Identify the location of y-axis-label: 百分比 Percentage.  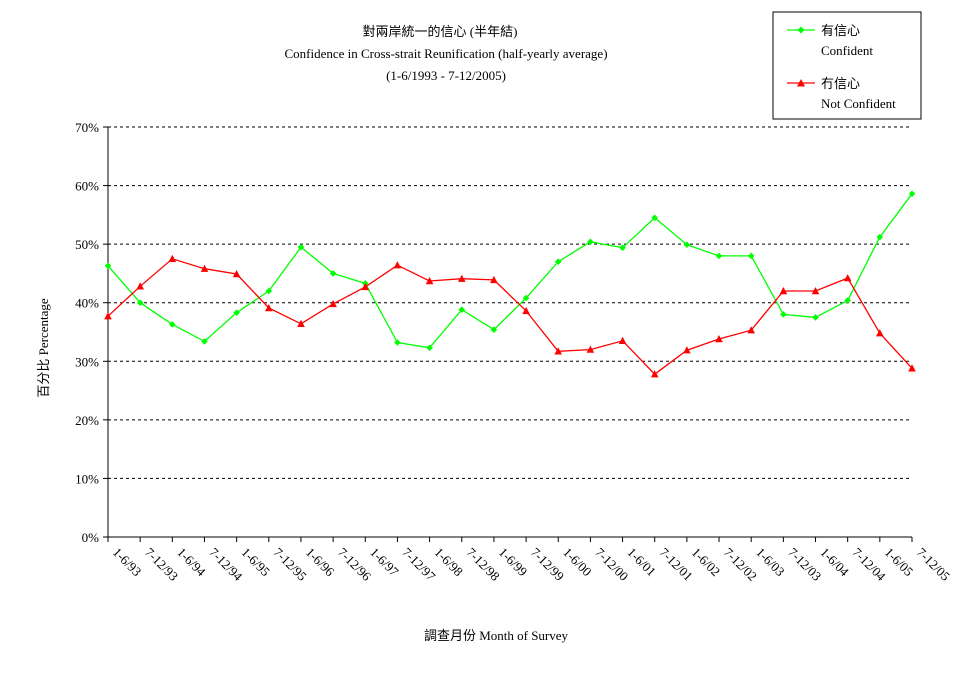
(43, 348).